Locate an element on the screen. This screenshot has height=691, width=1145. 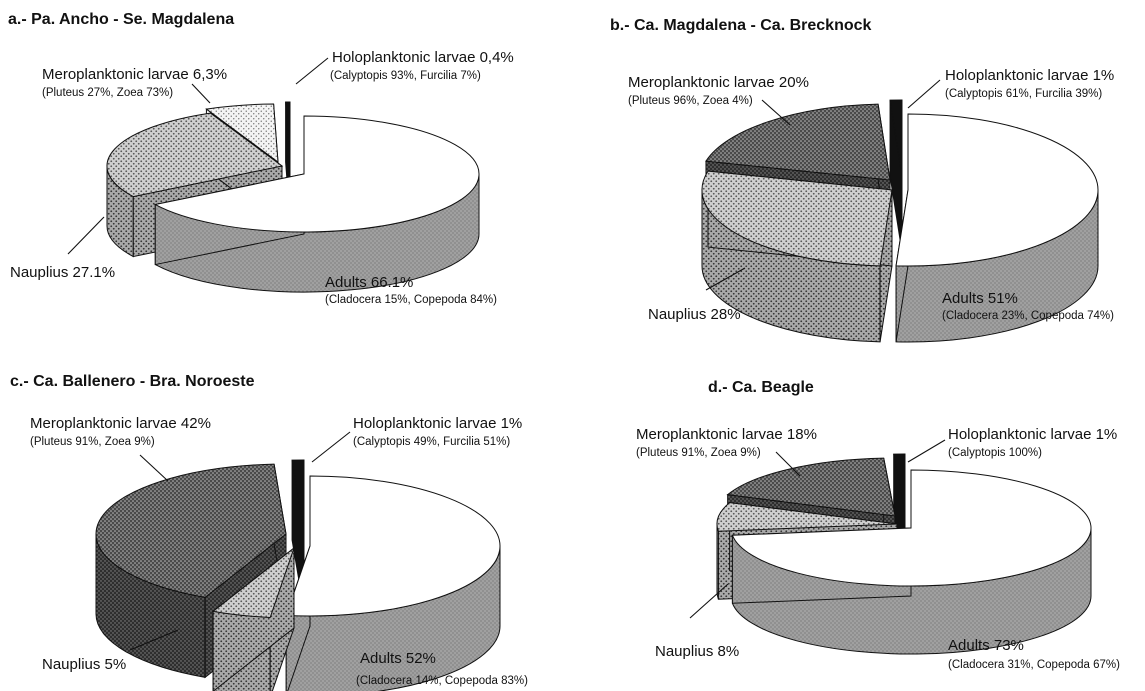
slice-label-adults: Adults 51% is located at coordinates (980, 298).